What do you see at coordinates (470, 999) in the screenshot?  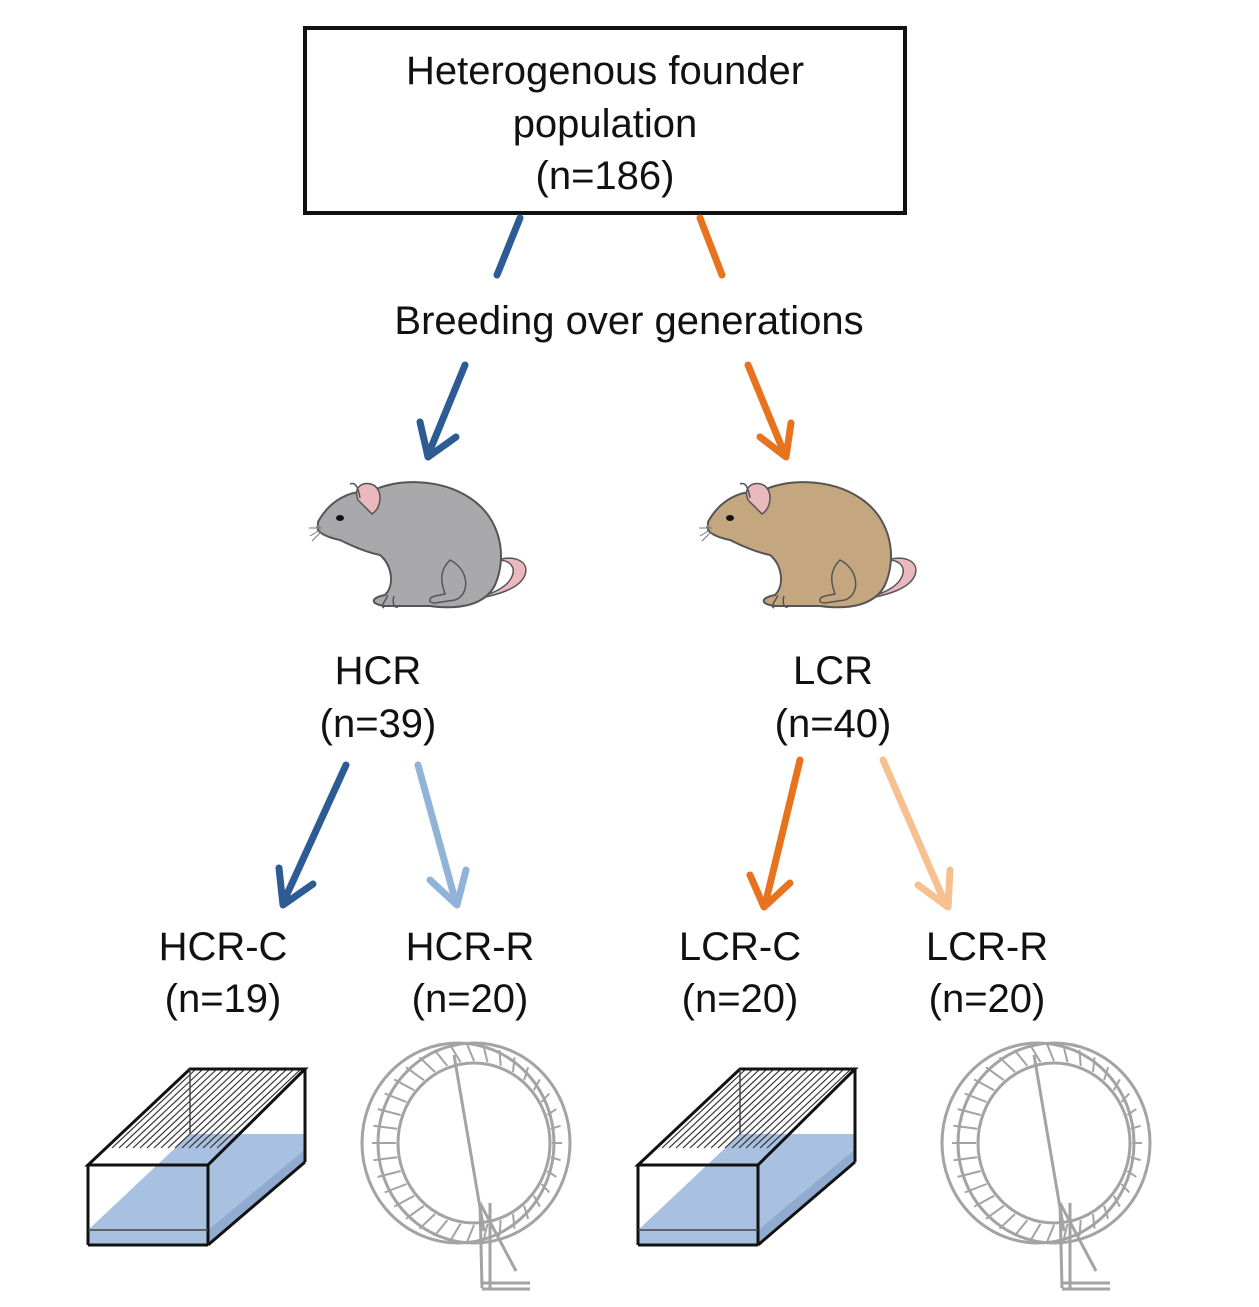 I see `hcr-r-count: (n=20)` at bounding box center [470, 999].